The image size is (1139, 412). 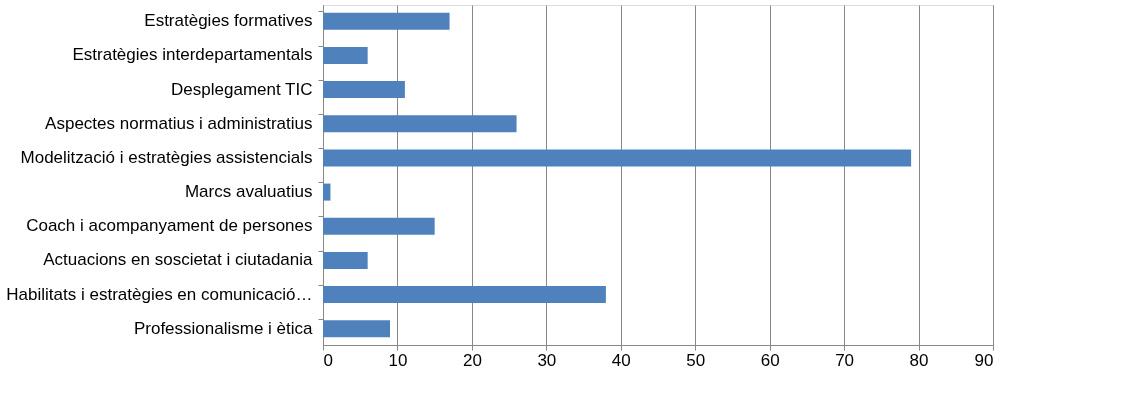 I want to click on x-tick-label: 60, so click(x=770, y=360).